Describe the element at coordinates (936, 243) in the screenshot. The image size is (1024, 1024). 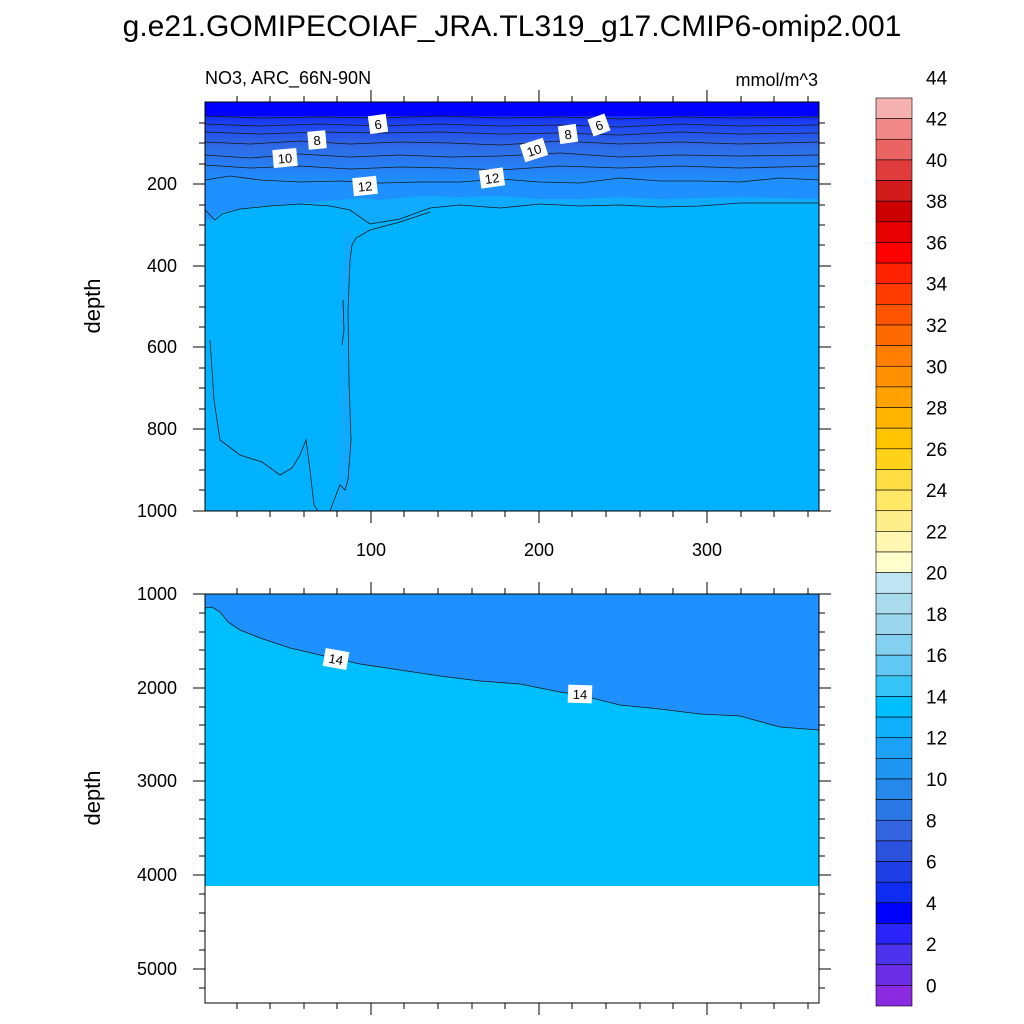
I see `colorbar-label: 36` at that location.